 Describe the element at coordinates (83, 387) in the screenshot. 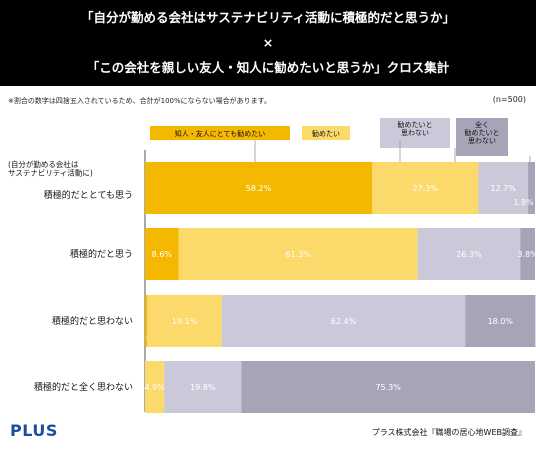

I see `category-label-4: 積極的だと全く思わない` at that location.